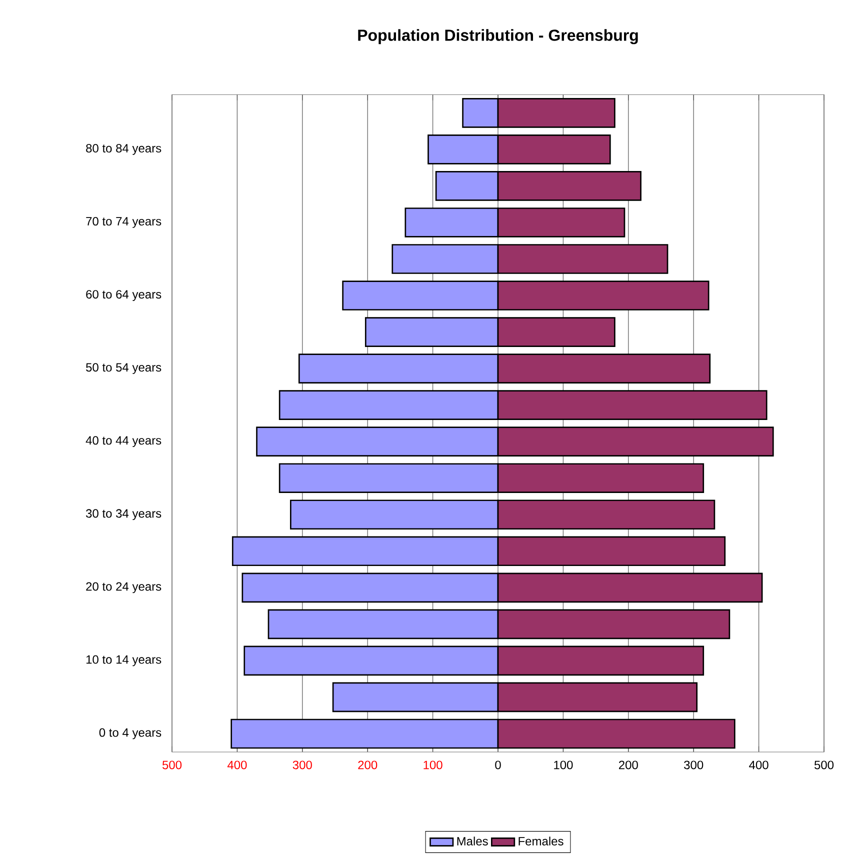 The height and width of the screenshot is (863, 847). What do you see at coordinates (124, 222) in the screenshot?
I see `y-tick-label: 70 to 74 years` at bounding box center [124, 222].